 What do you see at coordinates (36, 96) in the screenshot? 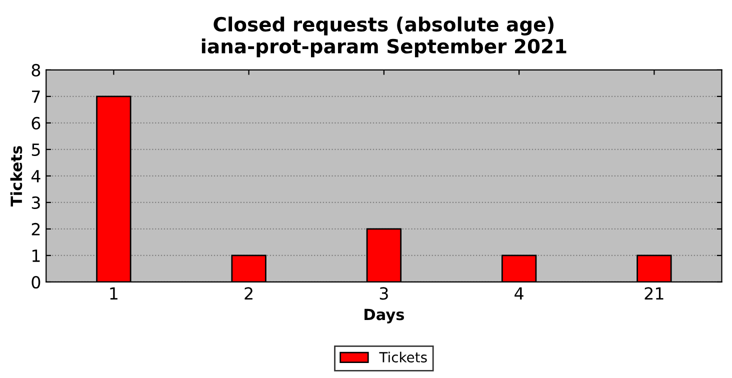
I see `y-tick-label: 7` at bounding box center [36, 96].